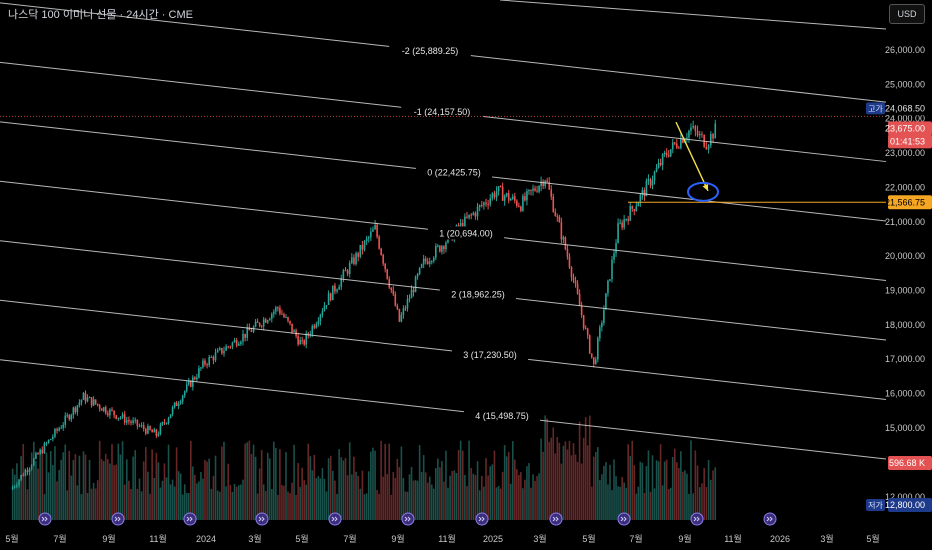 The width and height of the screenshot is (932, 550). Describe the element at coordinates (705, 187) in the screenshot. I see `arrow-head` at that location.